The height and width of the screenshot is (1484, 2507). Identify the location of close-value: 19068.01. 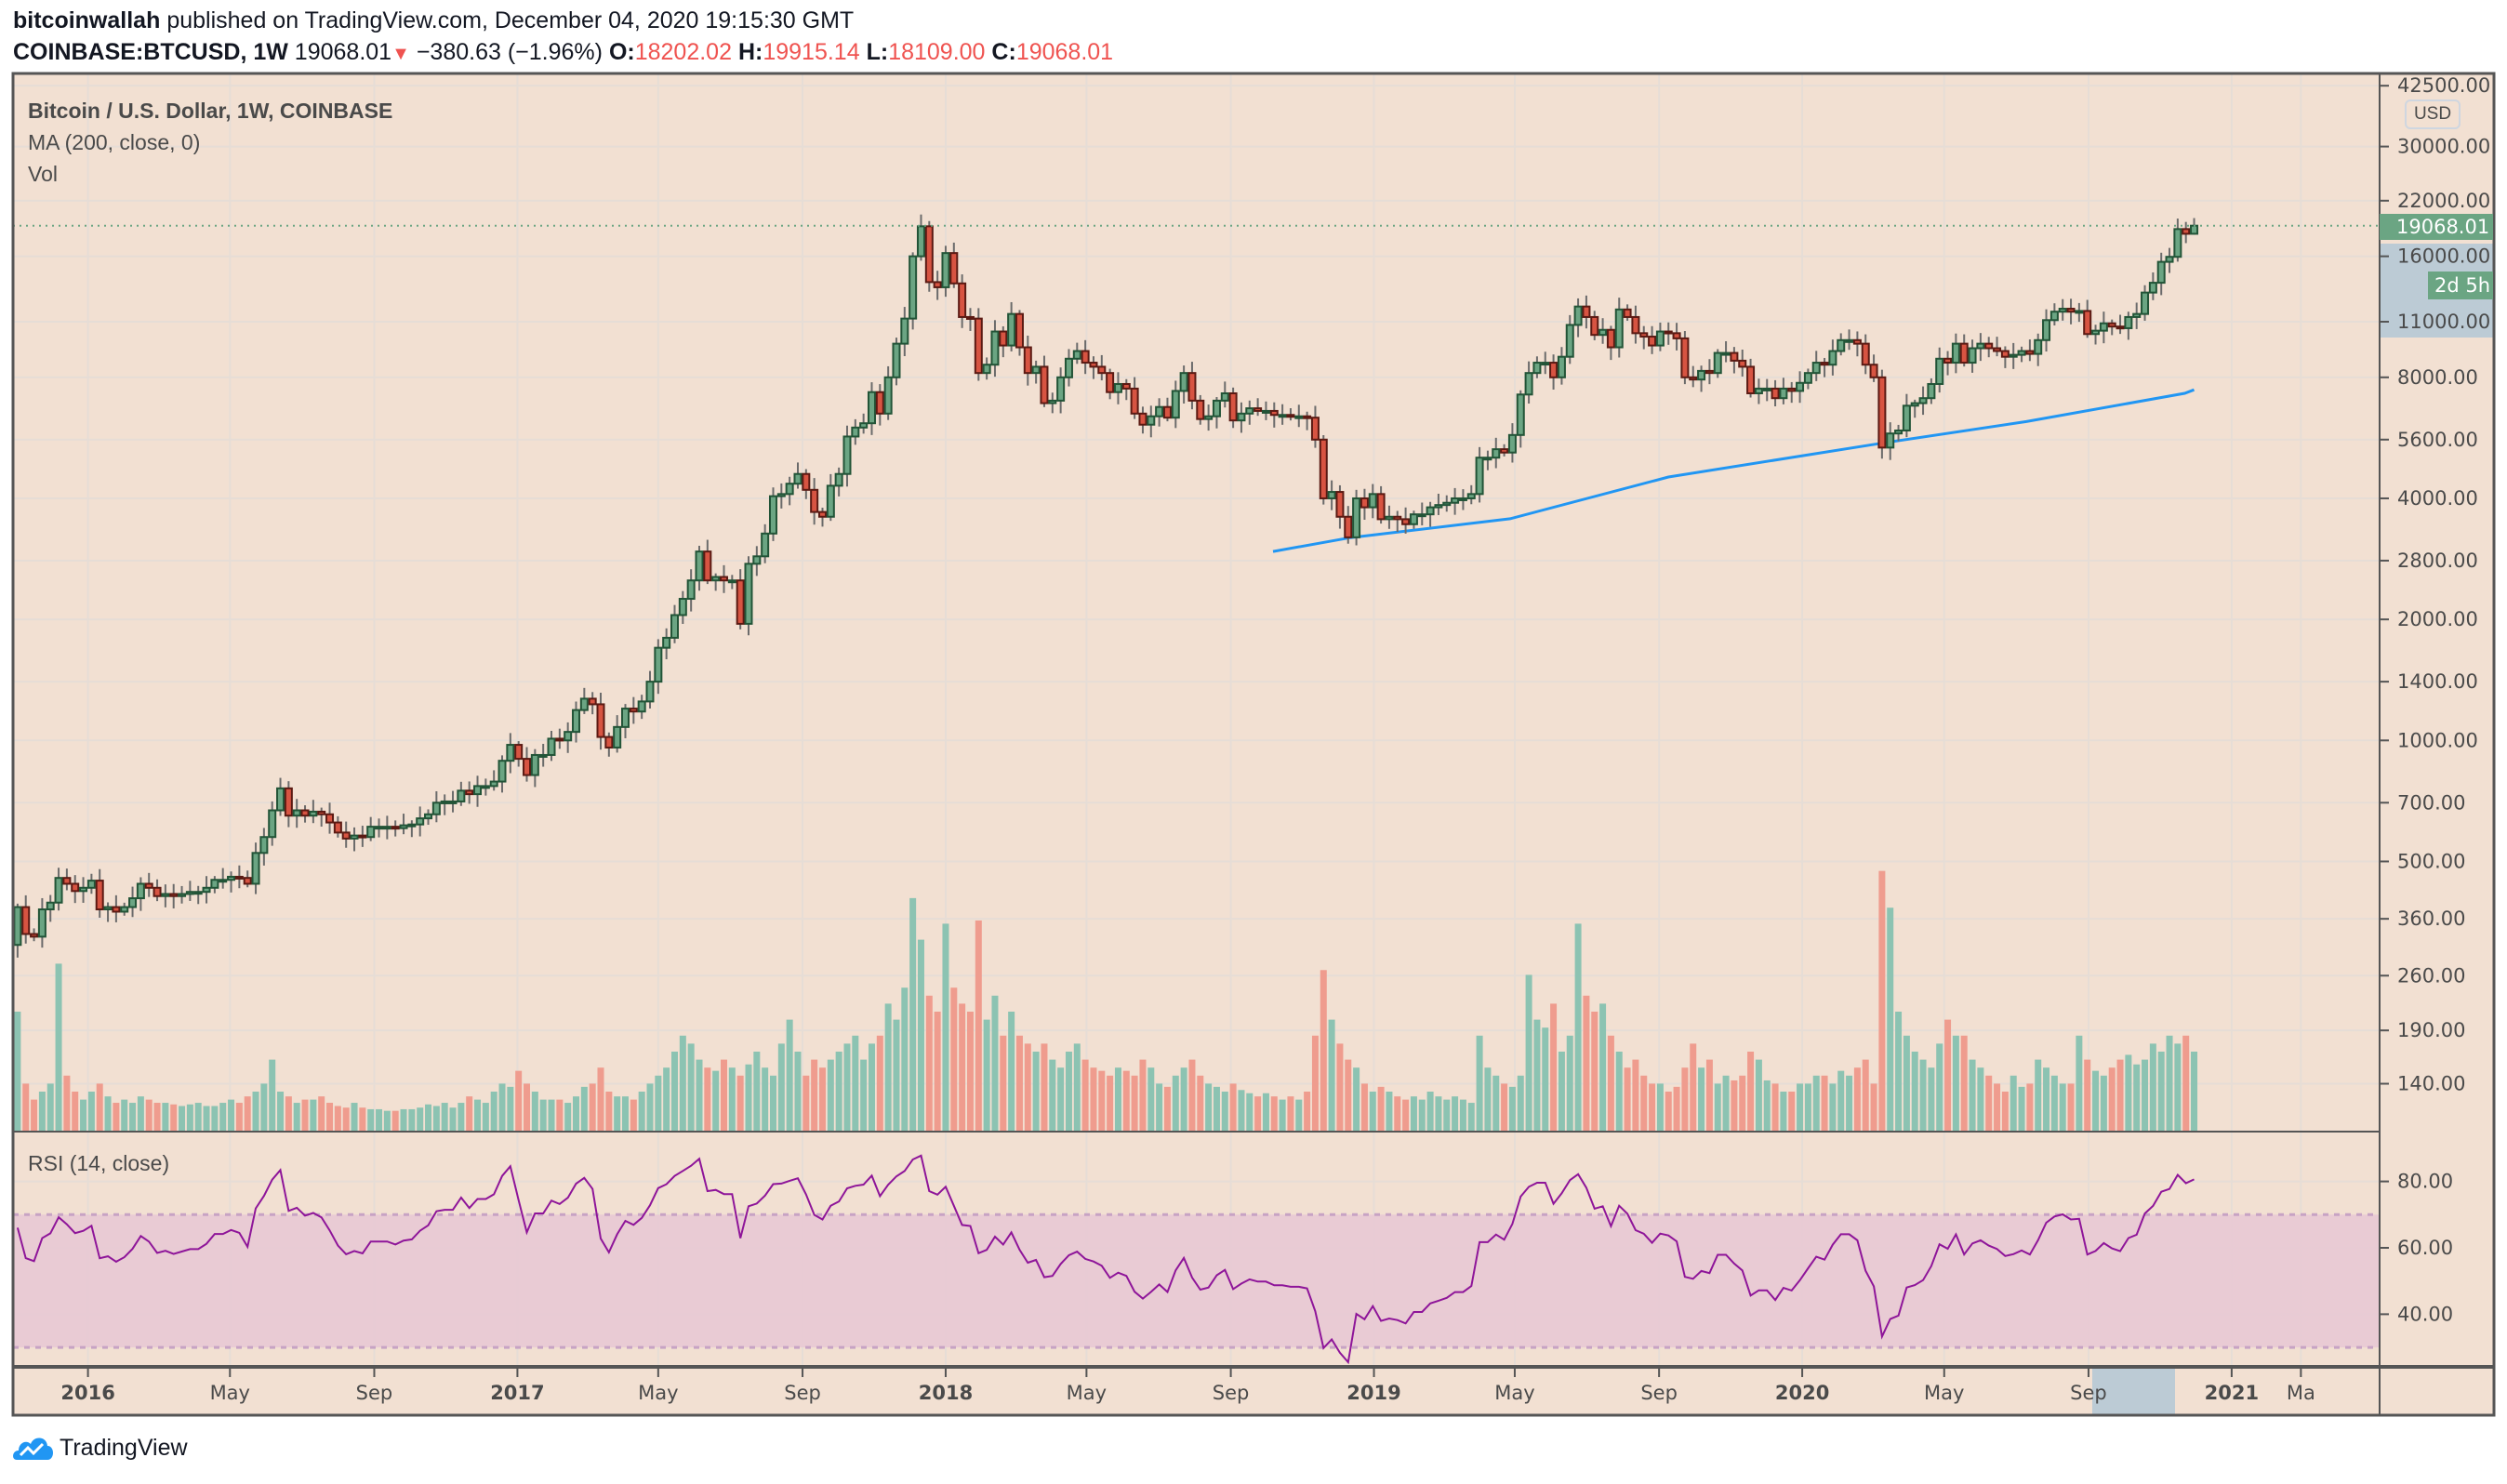
(1064, 52).